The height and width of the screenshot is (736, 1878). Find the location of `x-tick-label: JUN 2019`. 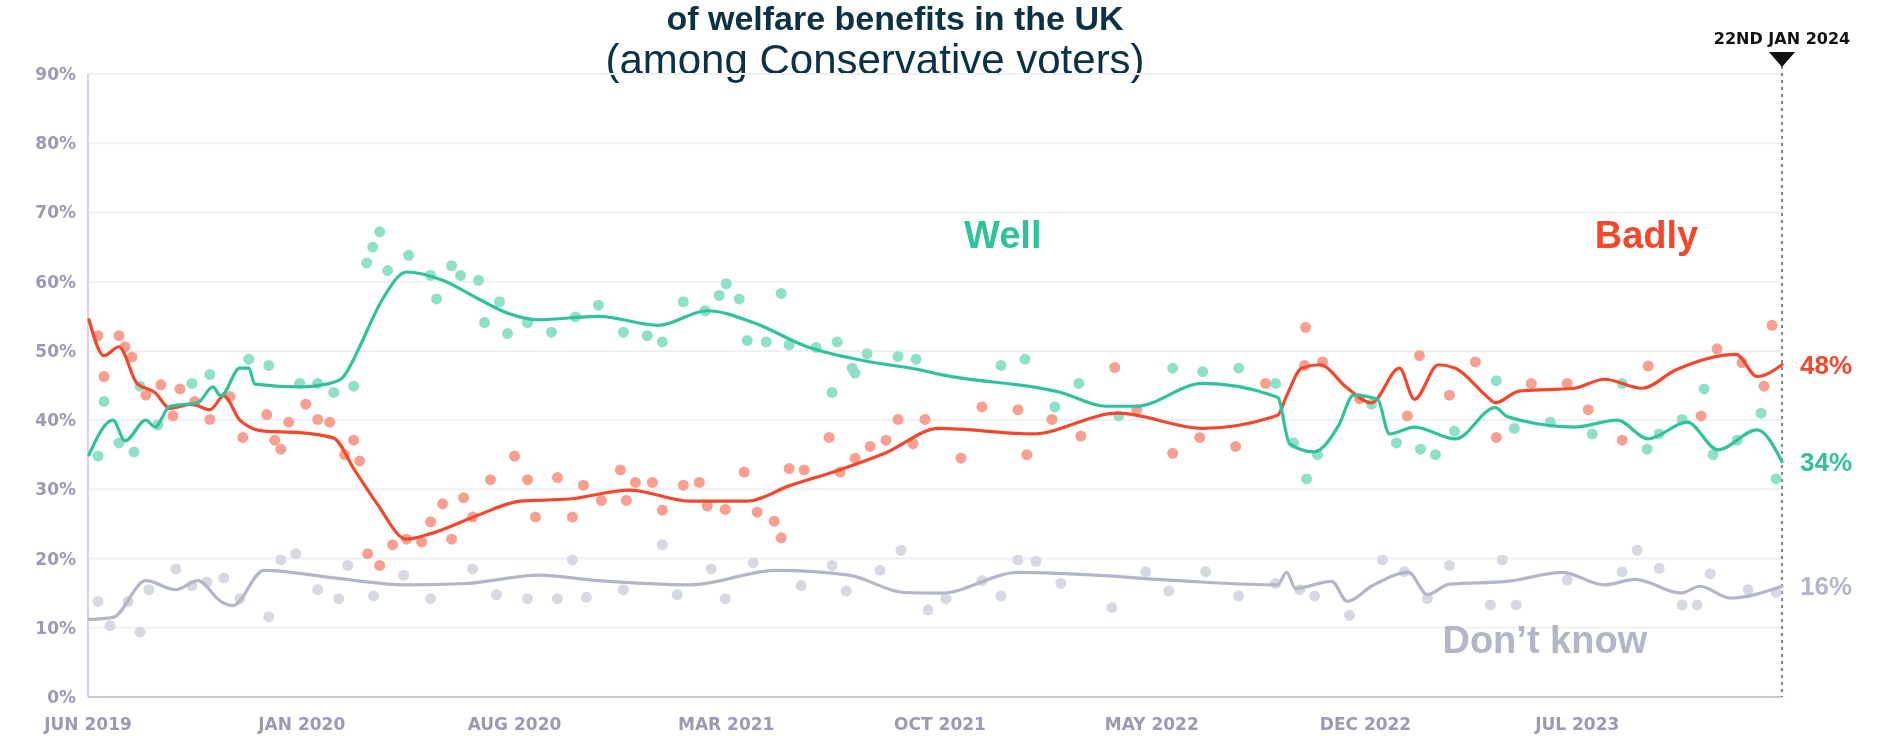

x-tick-label: JUN 2019 is located at coordinates (87, 724).